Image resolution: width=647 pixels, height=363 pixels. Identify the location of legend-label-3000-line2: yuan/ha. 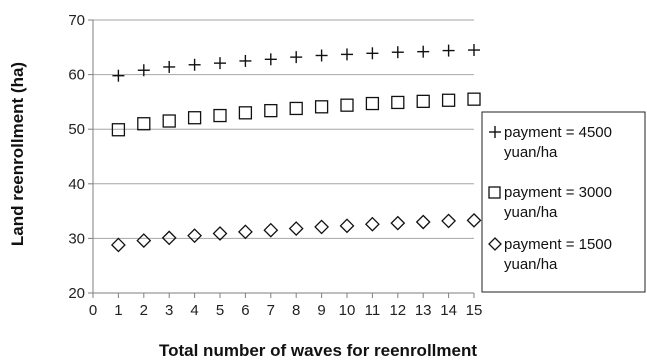
(531, 212).